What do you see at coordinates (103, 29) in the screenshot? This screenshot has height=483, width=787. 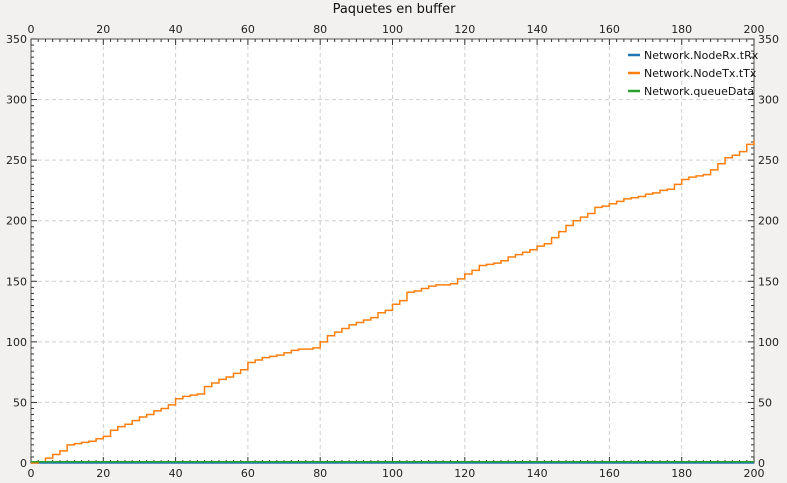 I see `x-tick-label-top: 20` at bounding box center [103, 29].